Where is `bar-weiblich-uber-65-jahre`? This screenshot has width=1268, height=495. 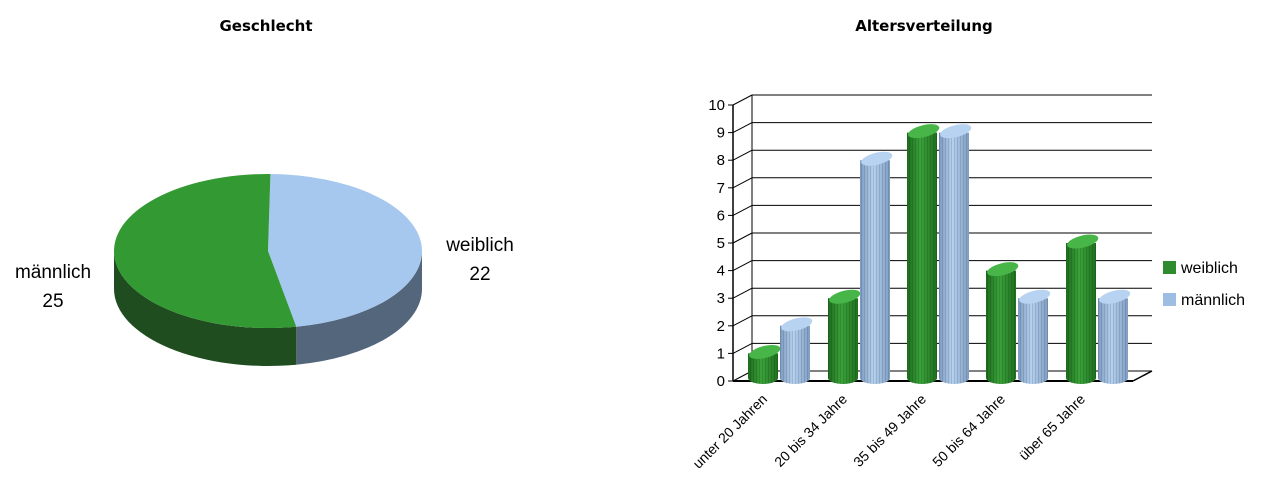
bar-weiblich-uber-65-jahre is located at coordinates (1082, 309).